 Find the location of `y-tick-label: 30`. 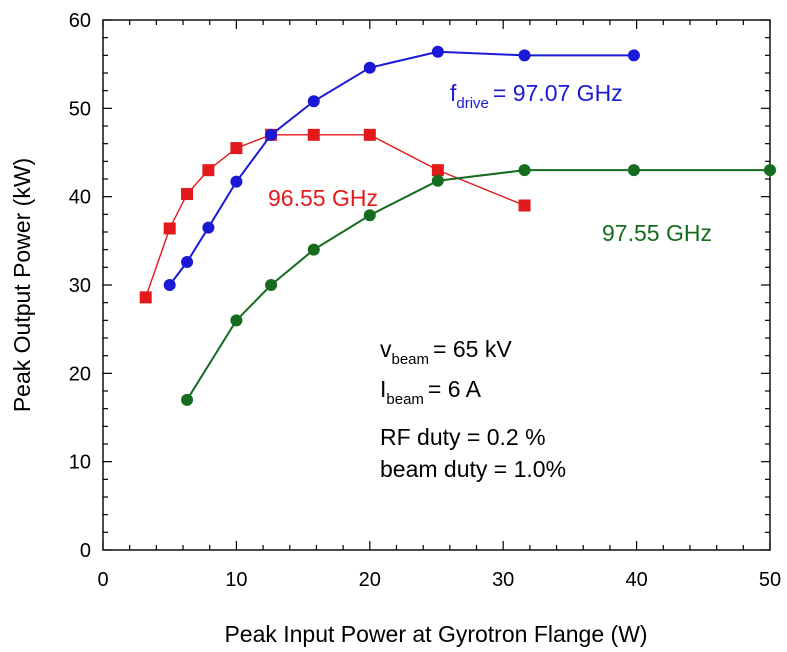

y-tick-label: 30 is located at coordinates (80, 286).